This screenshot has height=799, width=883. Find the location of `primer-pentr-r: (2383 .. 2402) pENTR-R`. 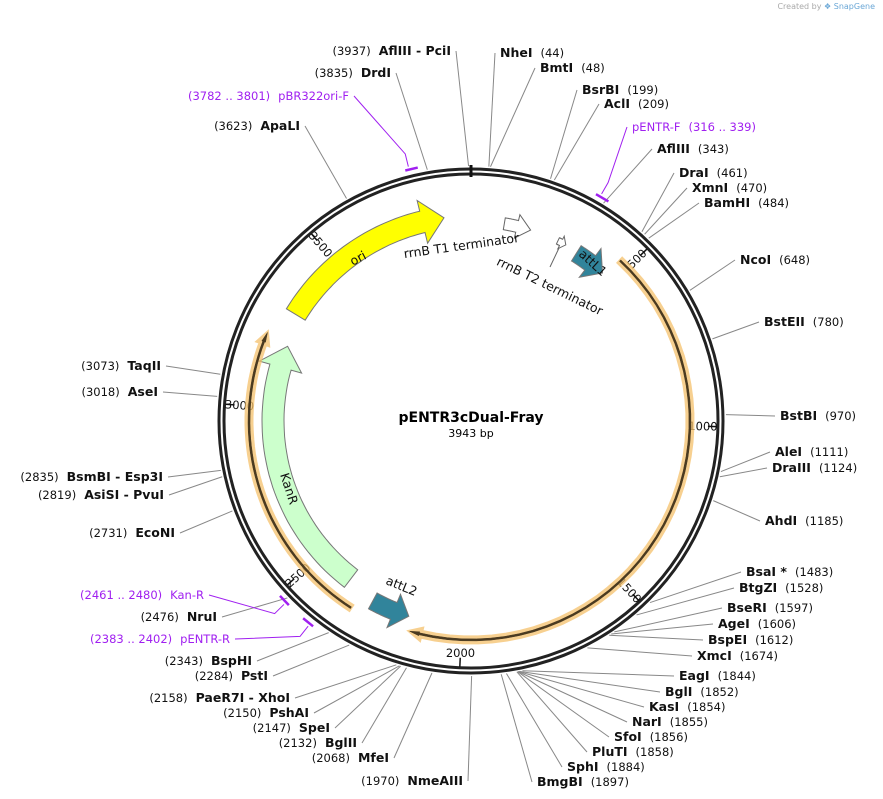

primer-pentr-r: (2383 .. 2402) pENTR-R is located at coordinates (160, 639).